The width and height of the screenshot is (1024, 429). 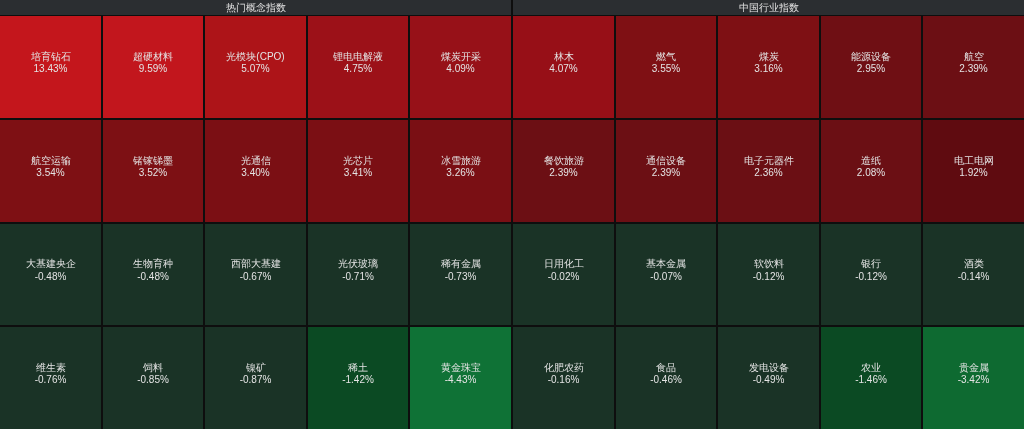 I want to click on category-label: 饲料, so click(x=152, y=367).